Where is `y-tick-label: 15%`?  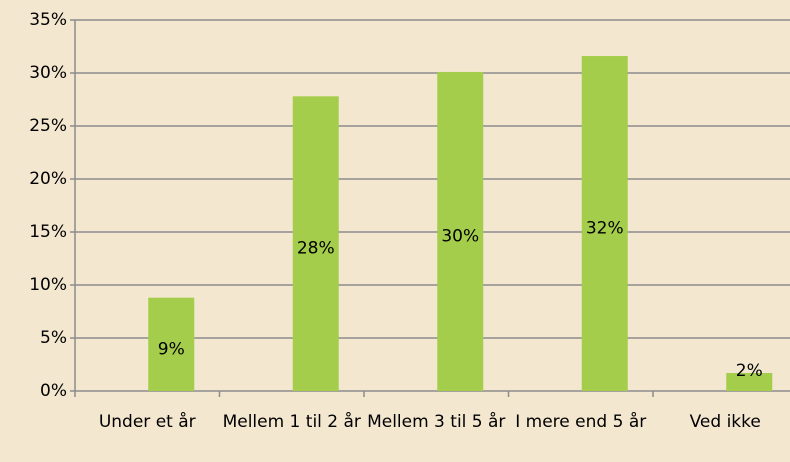
y-tick-label: 15% is located at coordinates (48, 232).